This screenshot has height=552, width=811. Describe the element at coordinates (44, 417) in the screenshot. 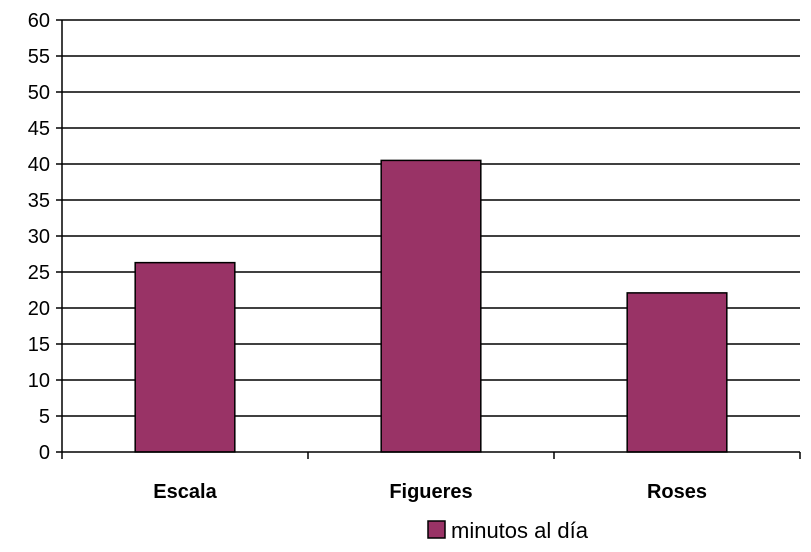

I see `y-tick-label: 5` at that location.